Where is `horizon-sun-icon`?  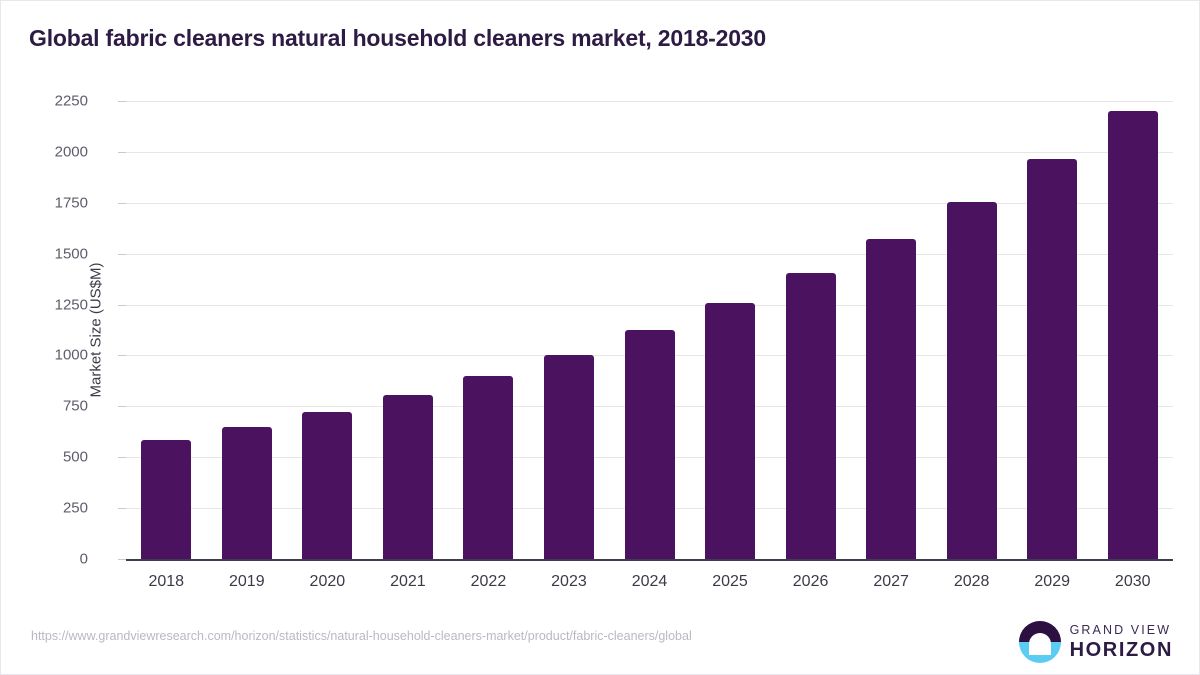
horizon-sun-icon is located at coordinates (1039, 642).